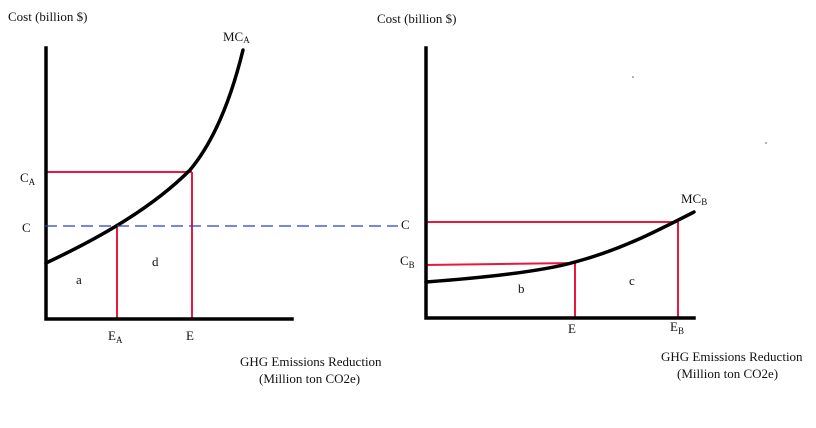 The height and width of the screenshot is (428, 816). I want to click on left-x-axis-label-line1: GHG Emissions Reduction, so click(311, 361).